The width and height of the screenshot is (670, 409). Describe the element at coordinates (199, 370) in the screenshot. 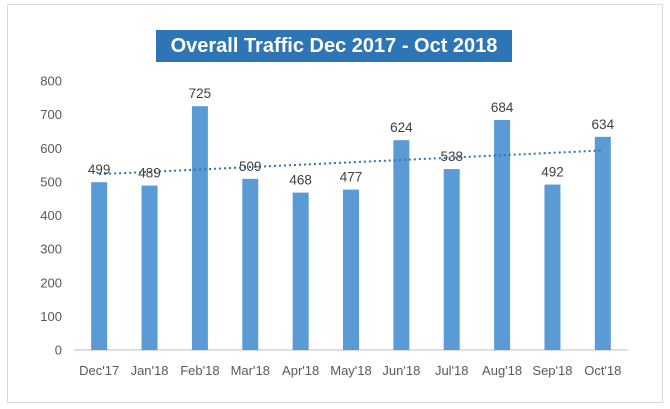

I see `x-tick-label: Feb'18` at that location.